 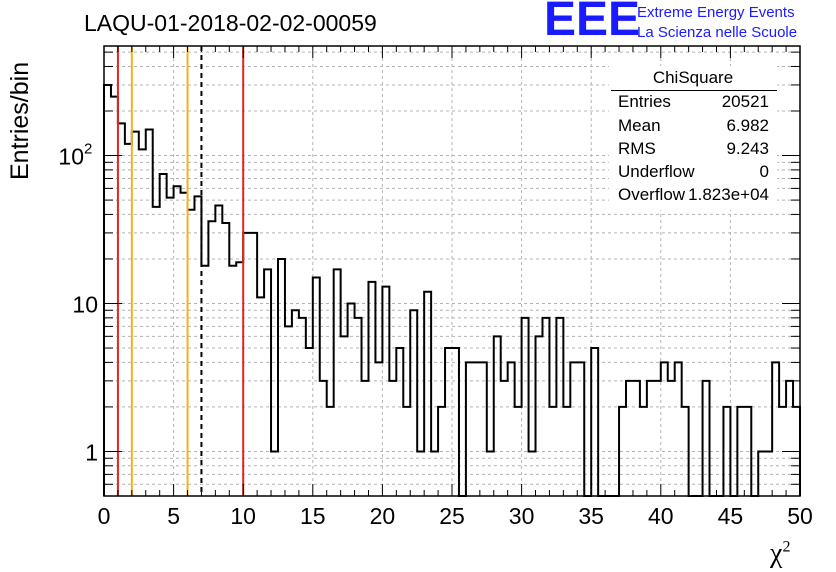 I want to click on y-tick-label-exponent: 2, so click(x=88, y=149).